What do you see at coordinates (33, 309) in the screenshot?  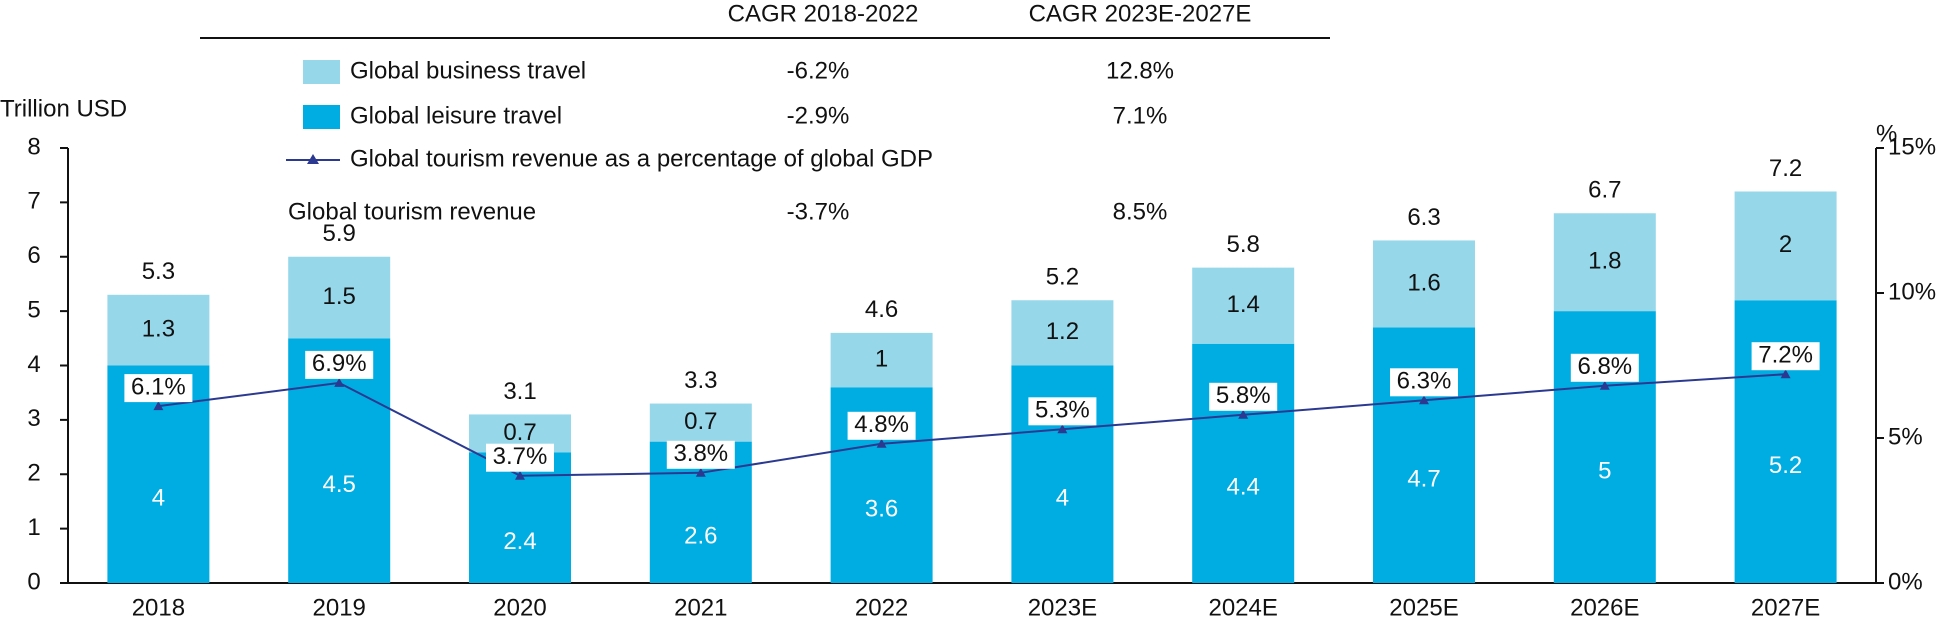 I see `y-tick-label: 5` at bounding box center [33, 309].